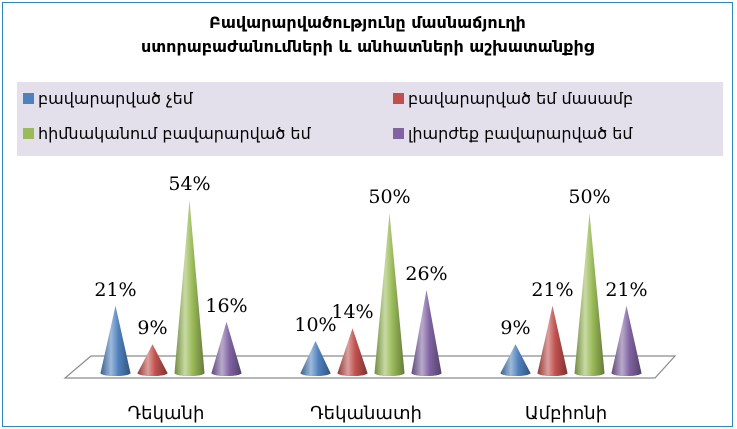 This screenshot has width=737, height=429. I want to click on legend-label-2: բավարարված եմ մասամբ, so click(521, 98).